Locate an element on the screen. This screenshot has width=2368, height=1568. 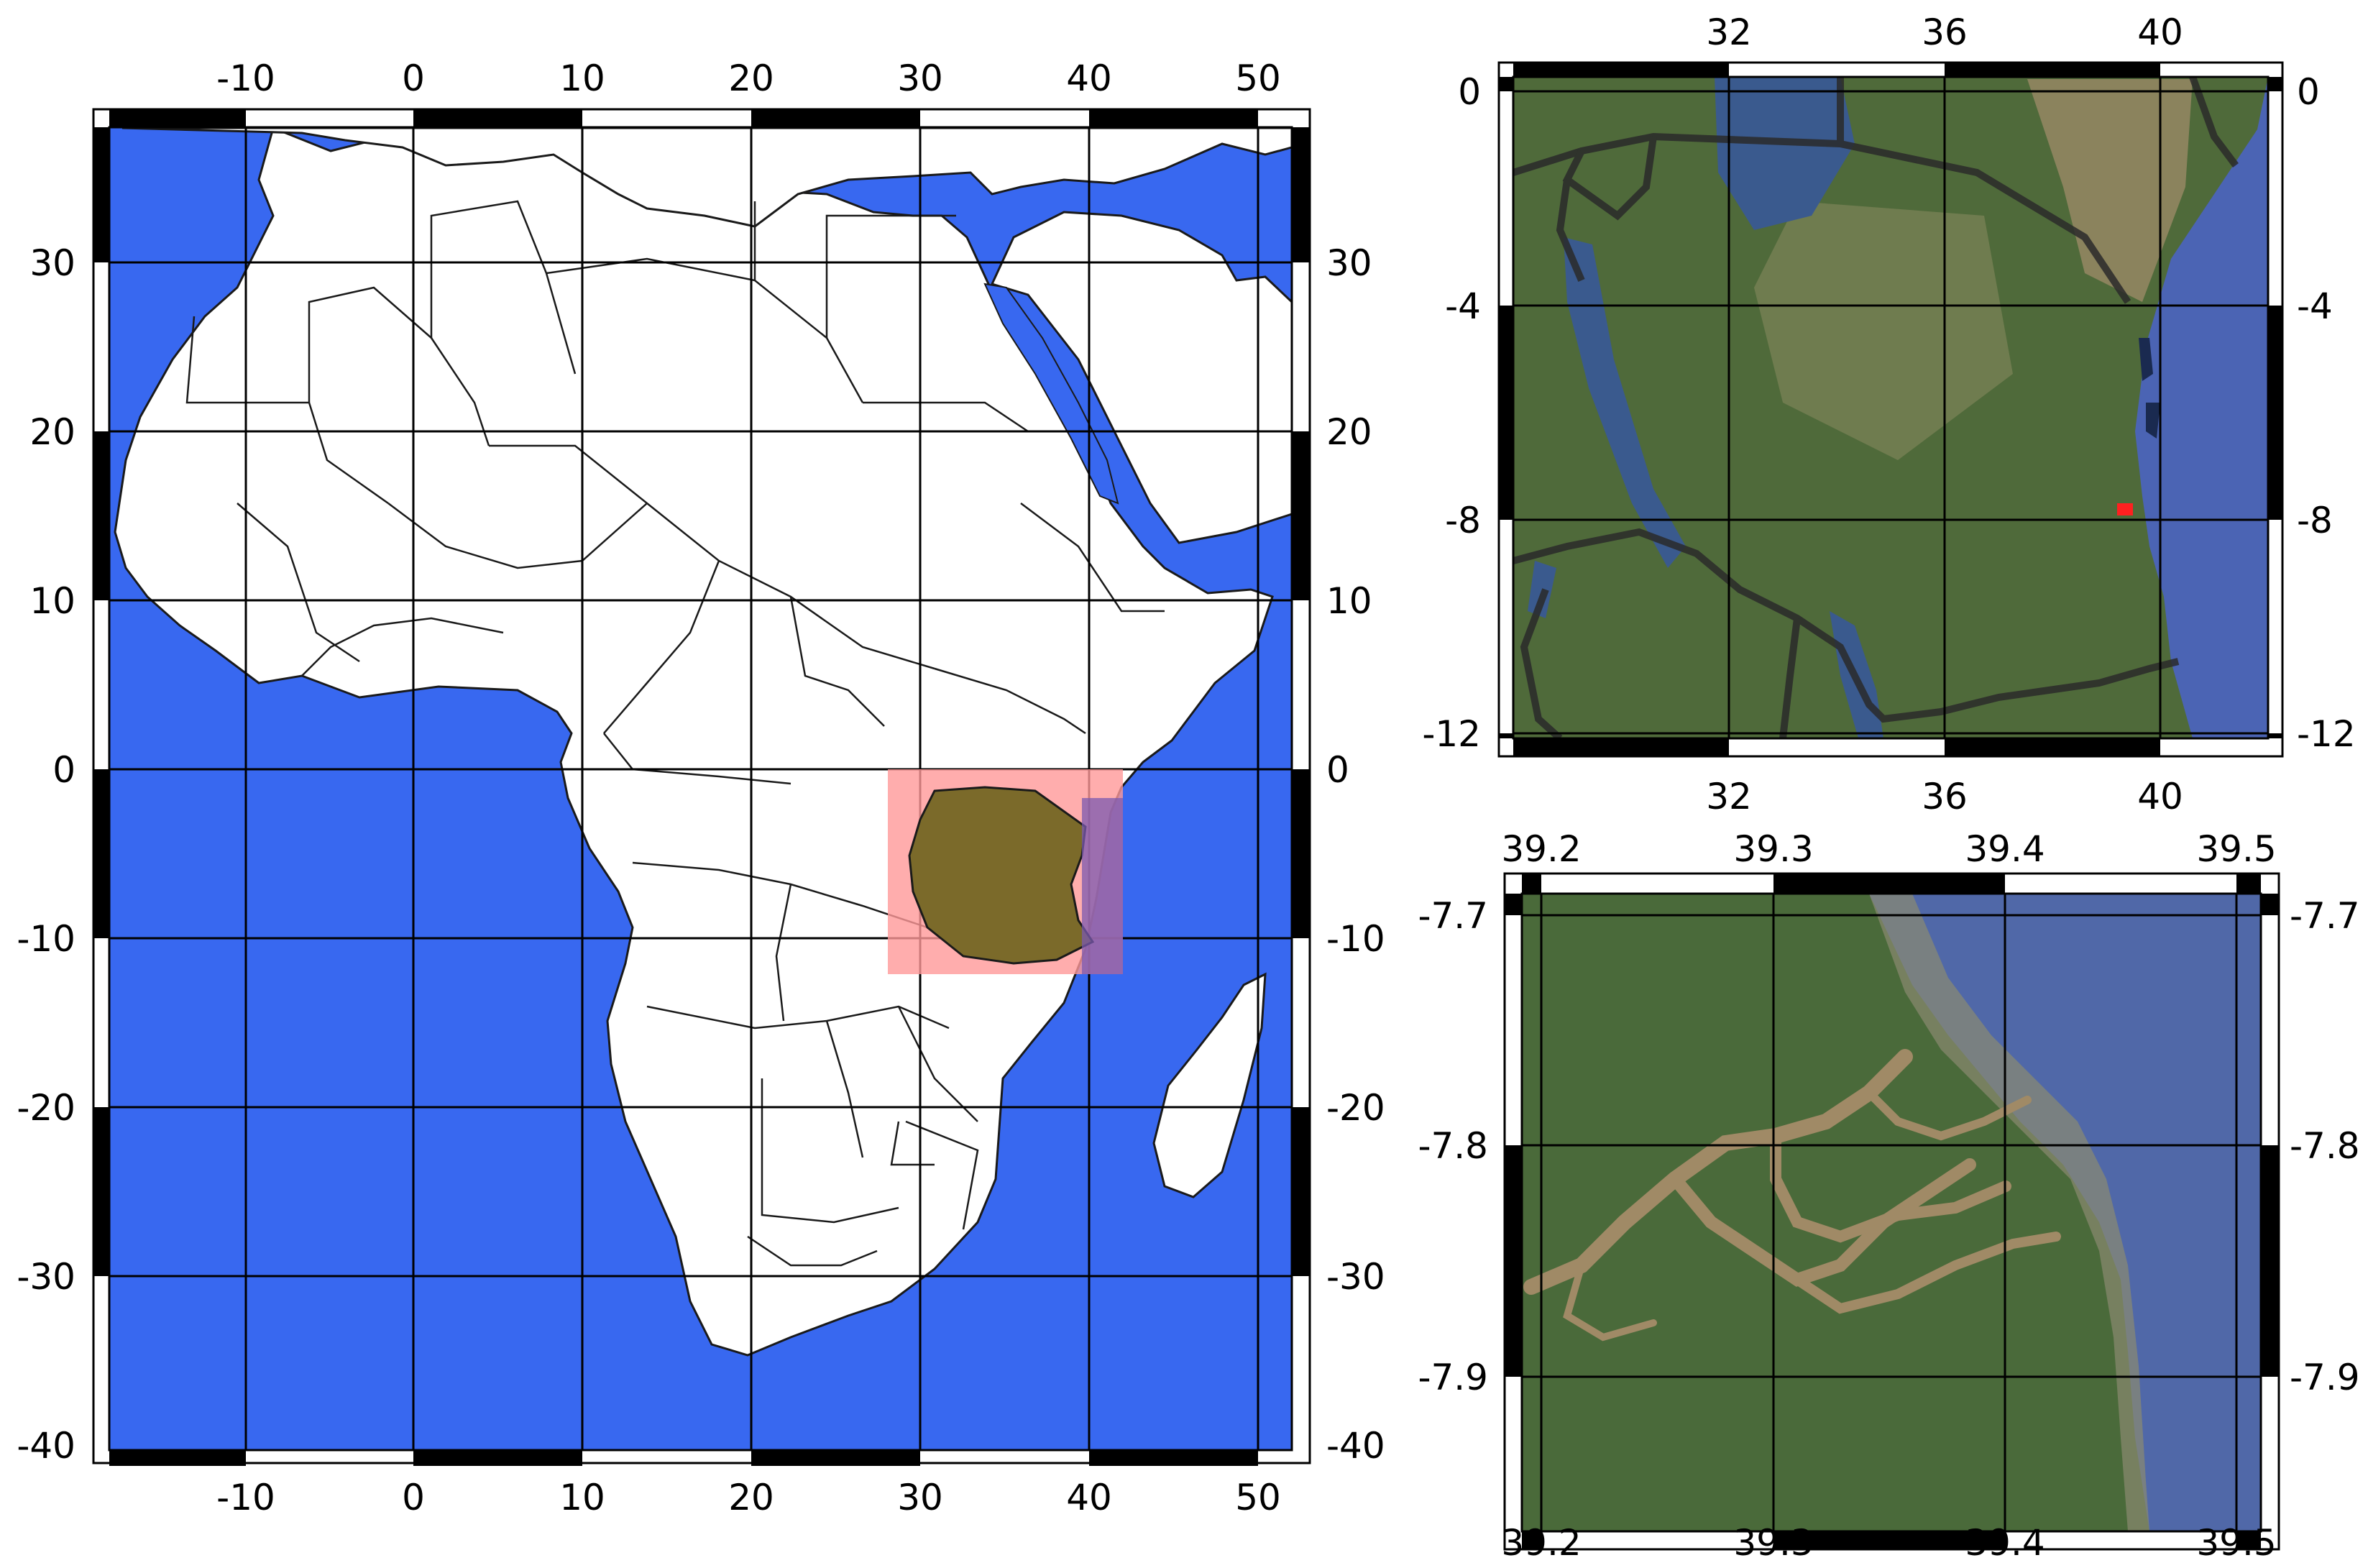
madagascar-island is located at coordinates (1210, 1085).